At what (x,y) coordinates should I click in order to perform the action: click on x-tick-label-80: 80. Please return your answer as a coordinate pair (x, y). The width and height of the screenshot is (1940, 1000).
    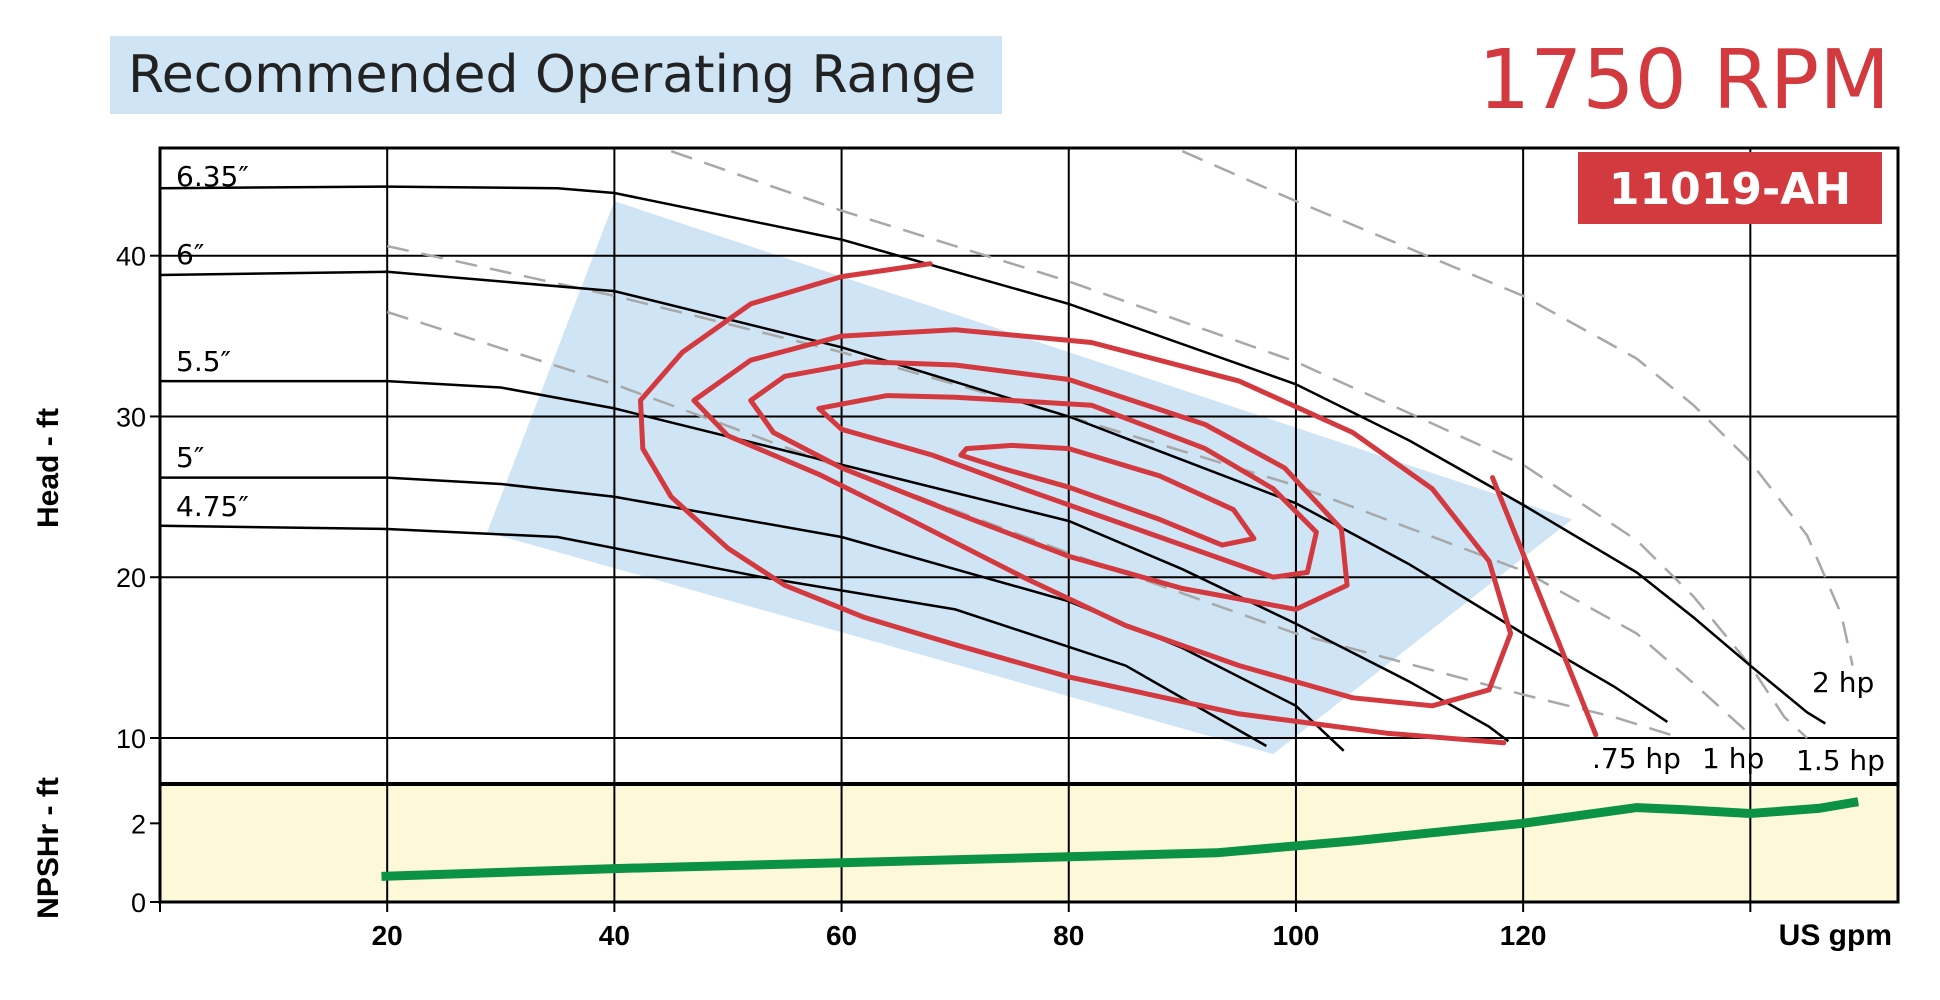
    Looking at the image, I should click on (1068, 935).